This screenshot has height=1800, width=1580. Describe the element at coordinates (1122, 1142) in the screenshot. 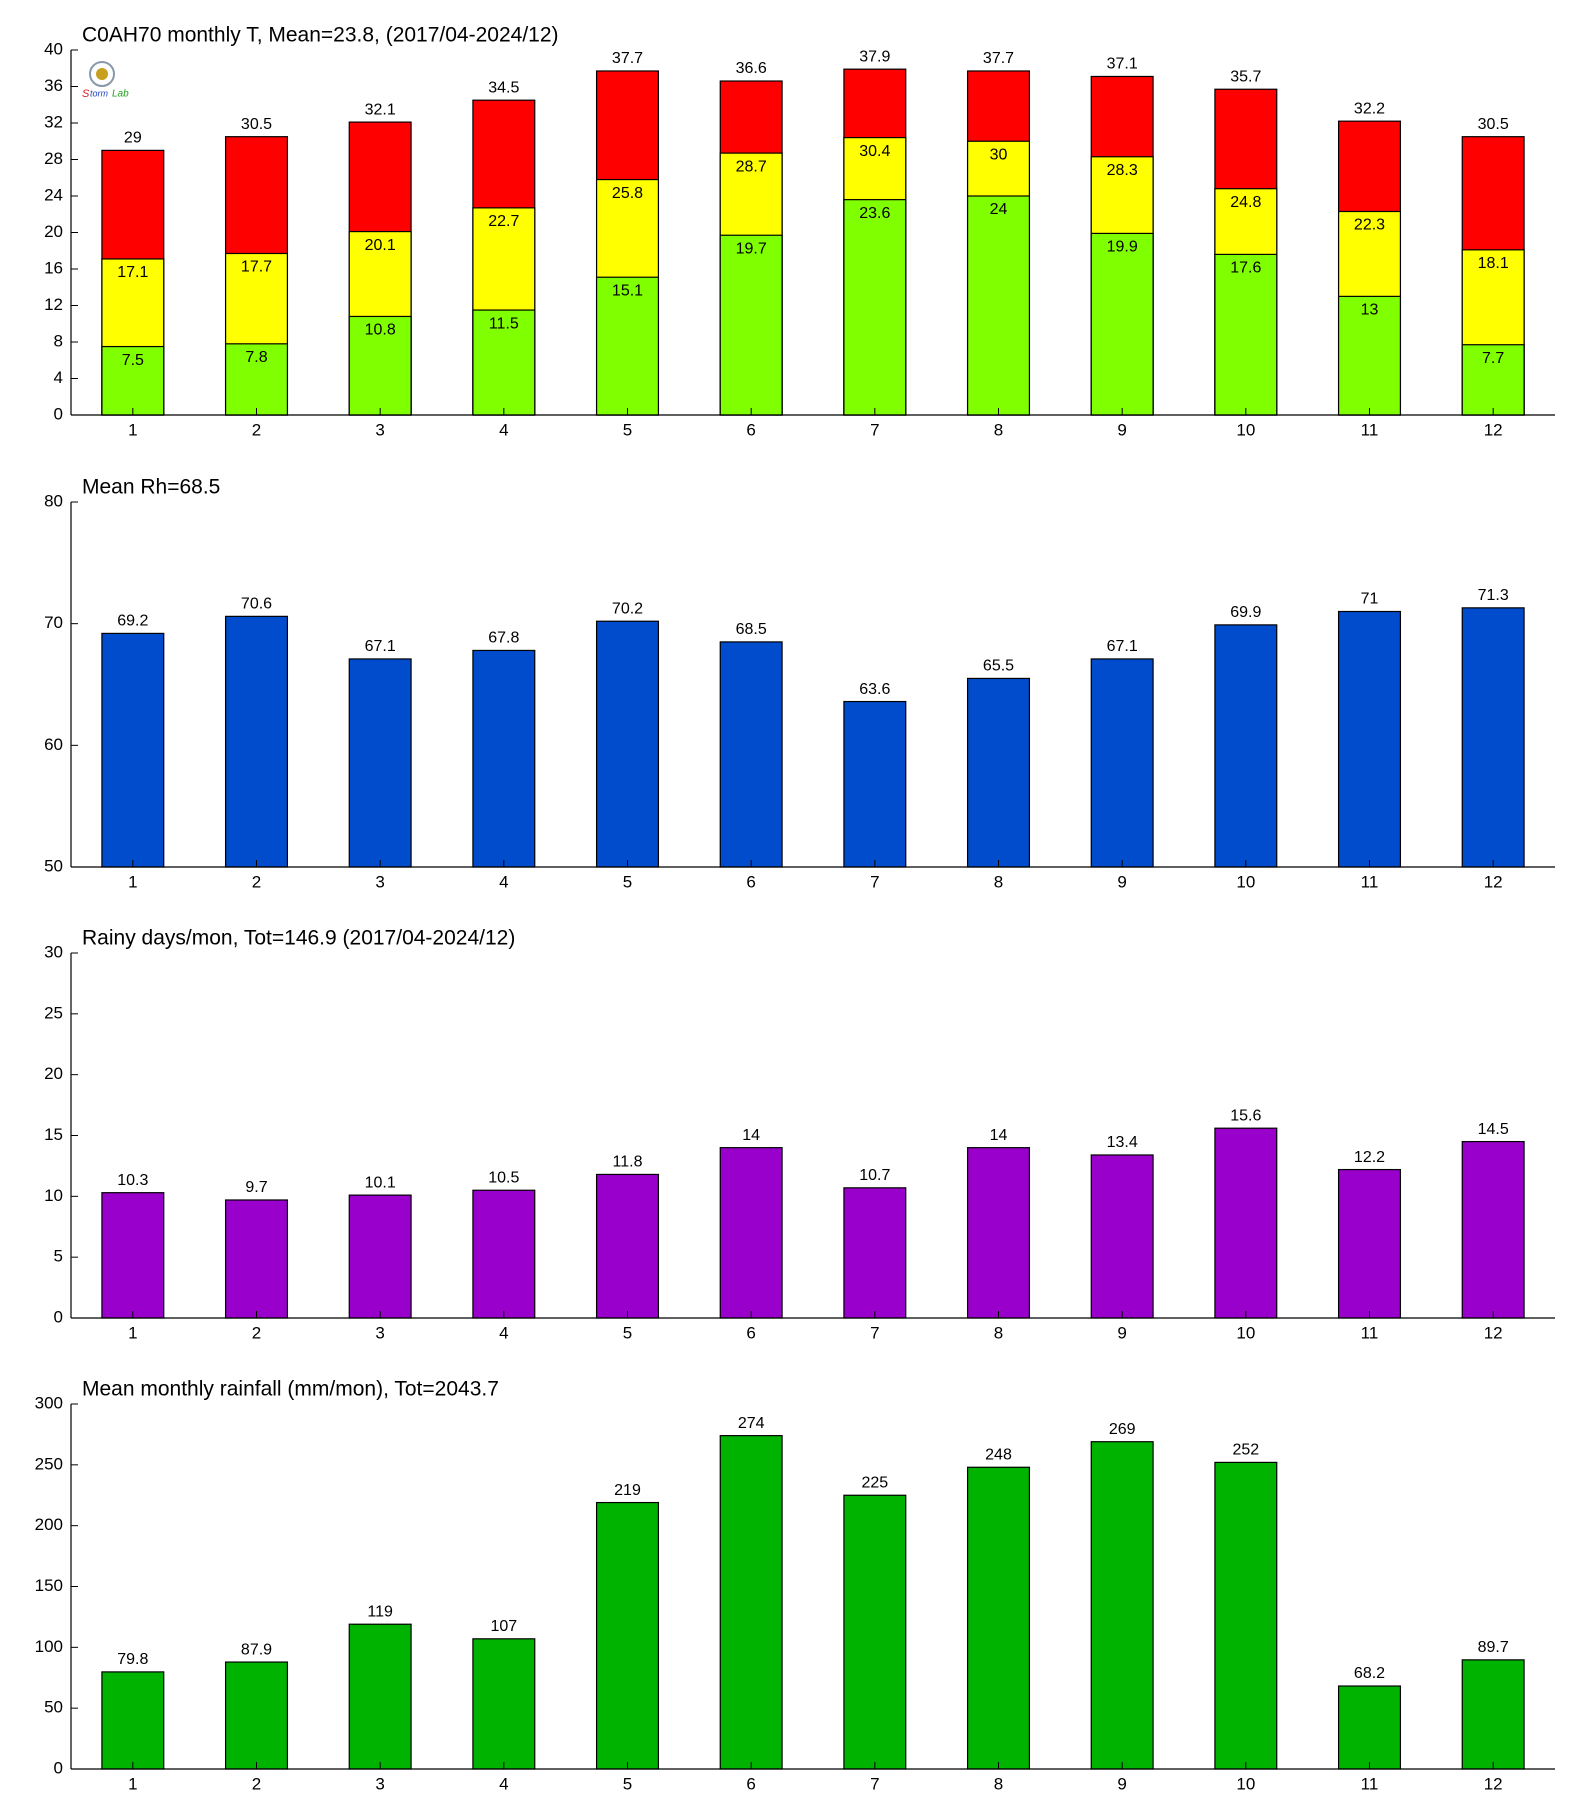

I see `value-label: 13.4` at that location.